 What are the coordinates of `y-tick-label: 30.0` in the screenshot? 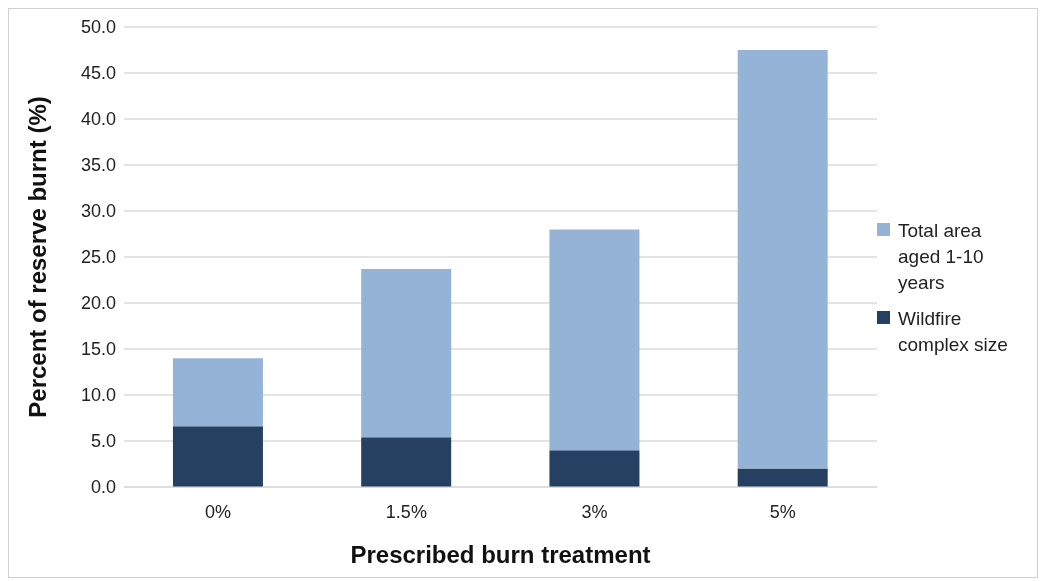 It's located at (98, 211).